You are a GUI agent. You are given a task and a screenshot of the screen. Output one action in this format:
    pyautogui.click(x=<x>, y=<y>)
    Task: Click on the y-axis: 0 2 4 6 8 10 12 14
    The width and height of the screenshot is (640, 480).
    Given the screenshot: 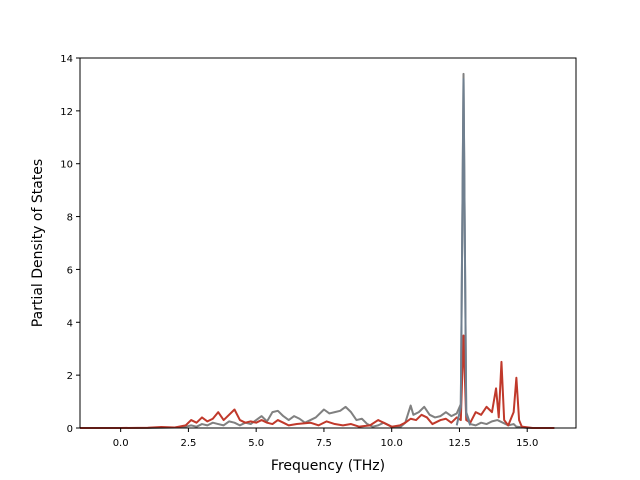 What is the action you would take?
    pyautogui.click(x=70, y=244)
    